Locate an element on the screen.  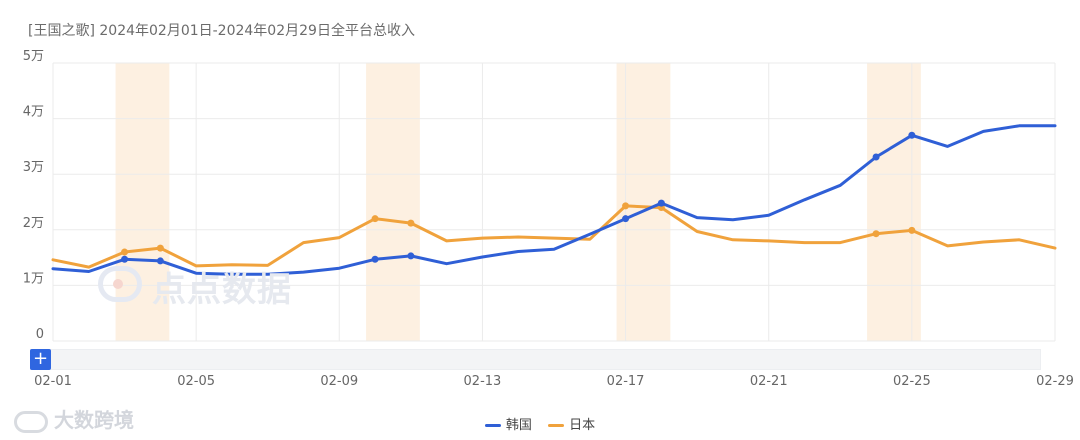
brand-watermark-text: 大数跨境 is located at coordinates (94, 420).